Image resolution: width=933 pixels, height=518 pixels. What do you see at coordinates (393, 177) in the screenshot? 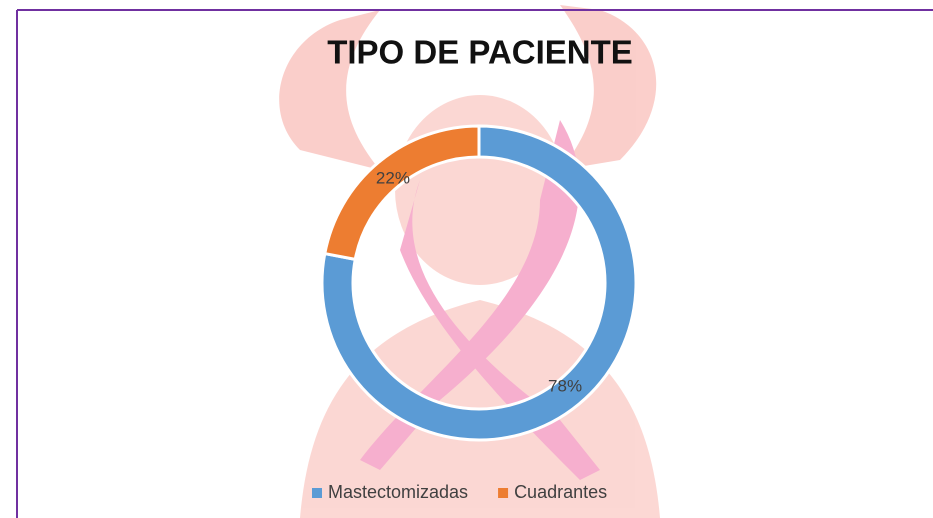
I see `data-label: 22%` at bounding box center [393, 177].